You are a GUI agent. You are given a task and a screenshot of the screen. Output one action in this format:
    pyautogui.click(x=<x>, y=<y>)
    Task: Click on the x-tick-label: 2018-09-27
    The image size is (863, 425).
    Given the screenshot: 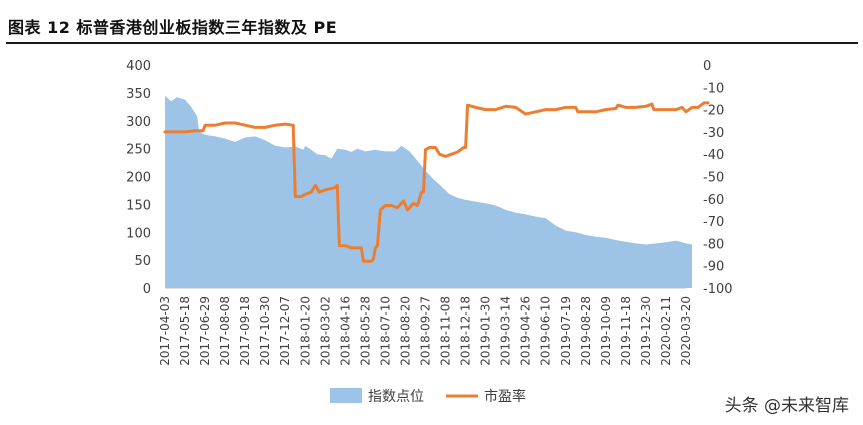 What is the action you would take?
    pyautogui.click(x=426, y=331)
    